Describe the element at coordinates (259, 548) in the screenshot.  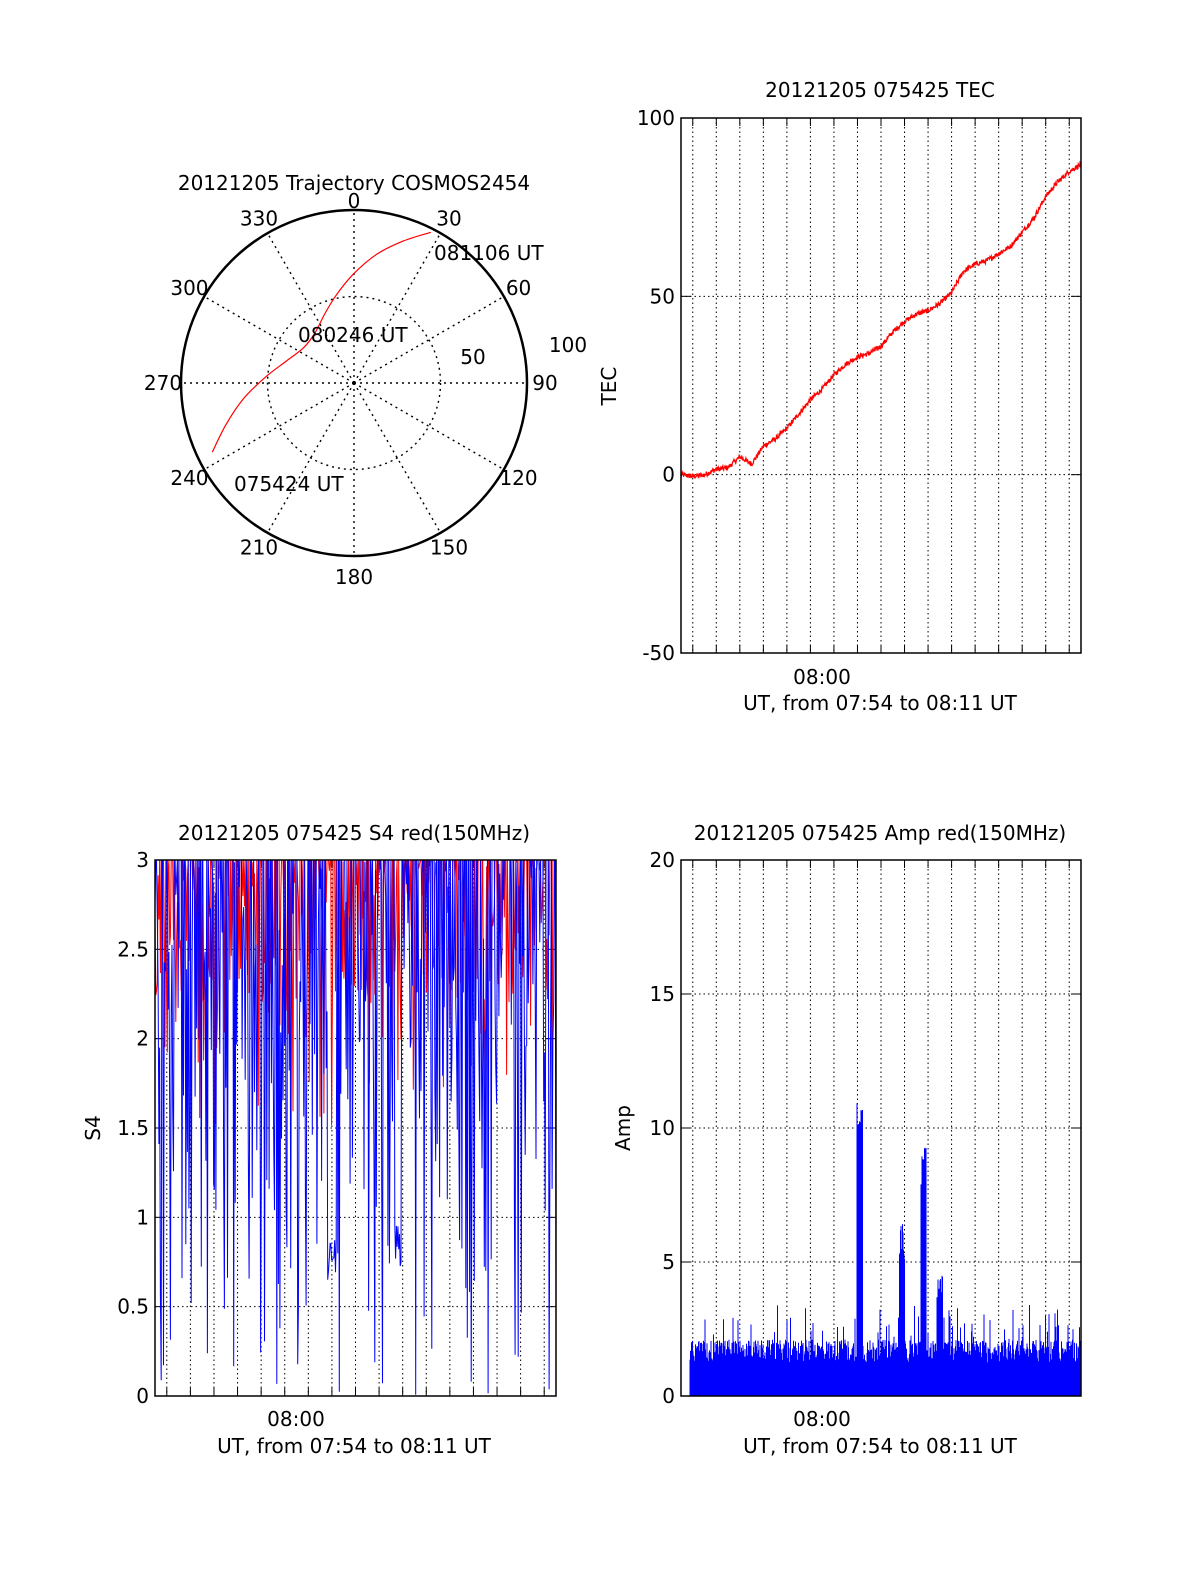
I see `polar-angle-label-210: 210` at that location.